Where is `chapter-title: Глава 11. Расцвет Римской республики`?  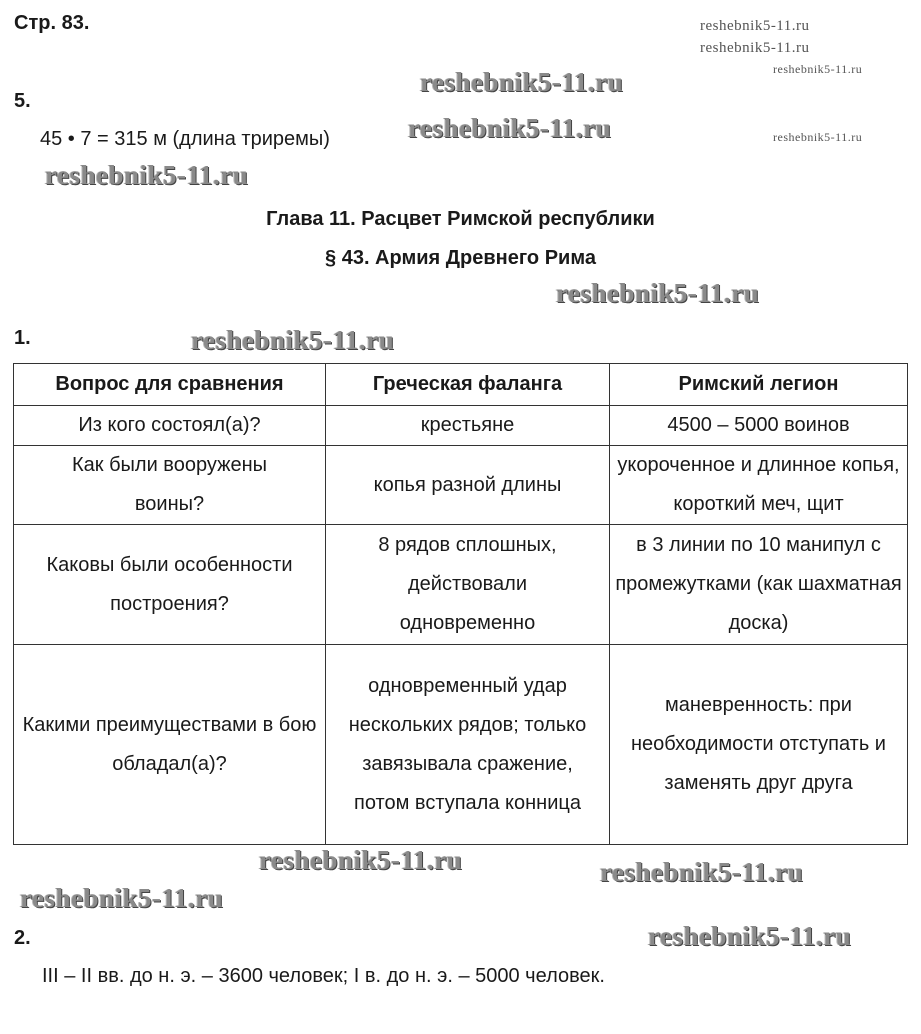
chapter-title: Глава 11. Расцвет Римской республики is located at coordinates (460, 219).